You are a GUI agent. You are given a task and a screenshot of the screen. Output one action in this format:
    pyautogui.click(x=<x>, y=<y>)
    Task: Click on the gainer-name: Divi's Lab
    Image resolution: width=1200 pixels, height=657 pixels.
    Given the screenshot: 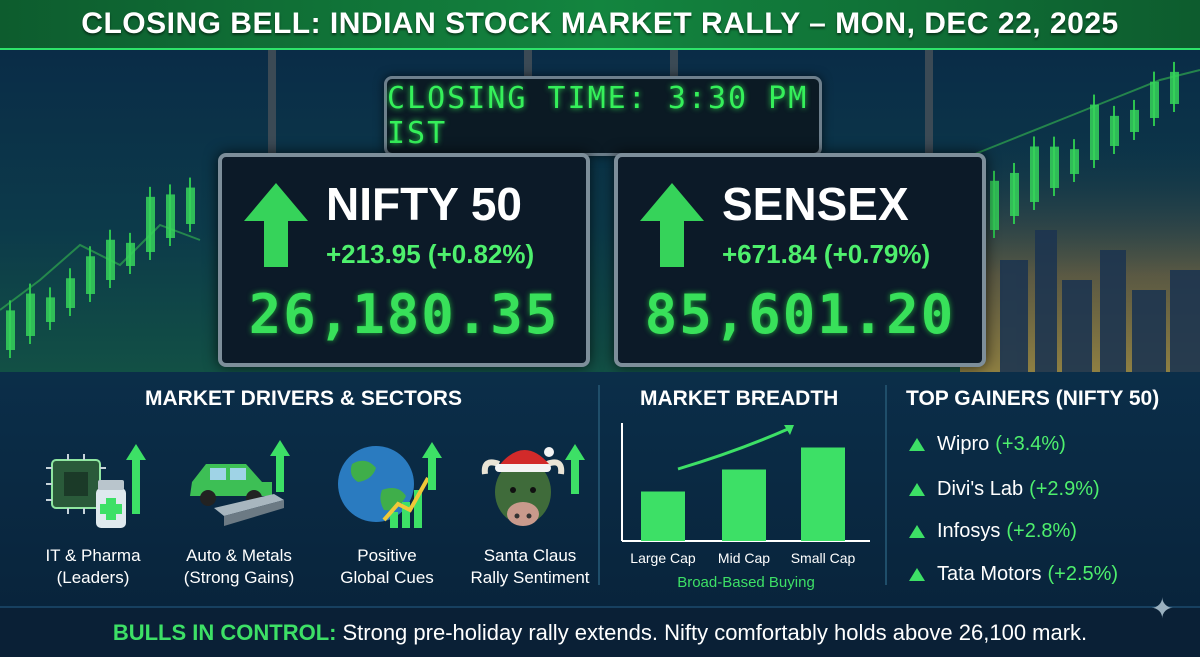 What is the action you would take?
    pyautogui.click(x=980, y=489)
    